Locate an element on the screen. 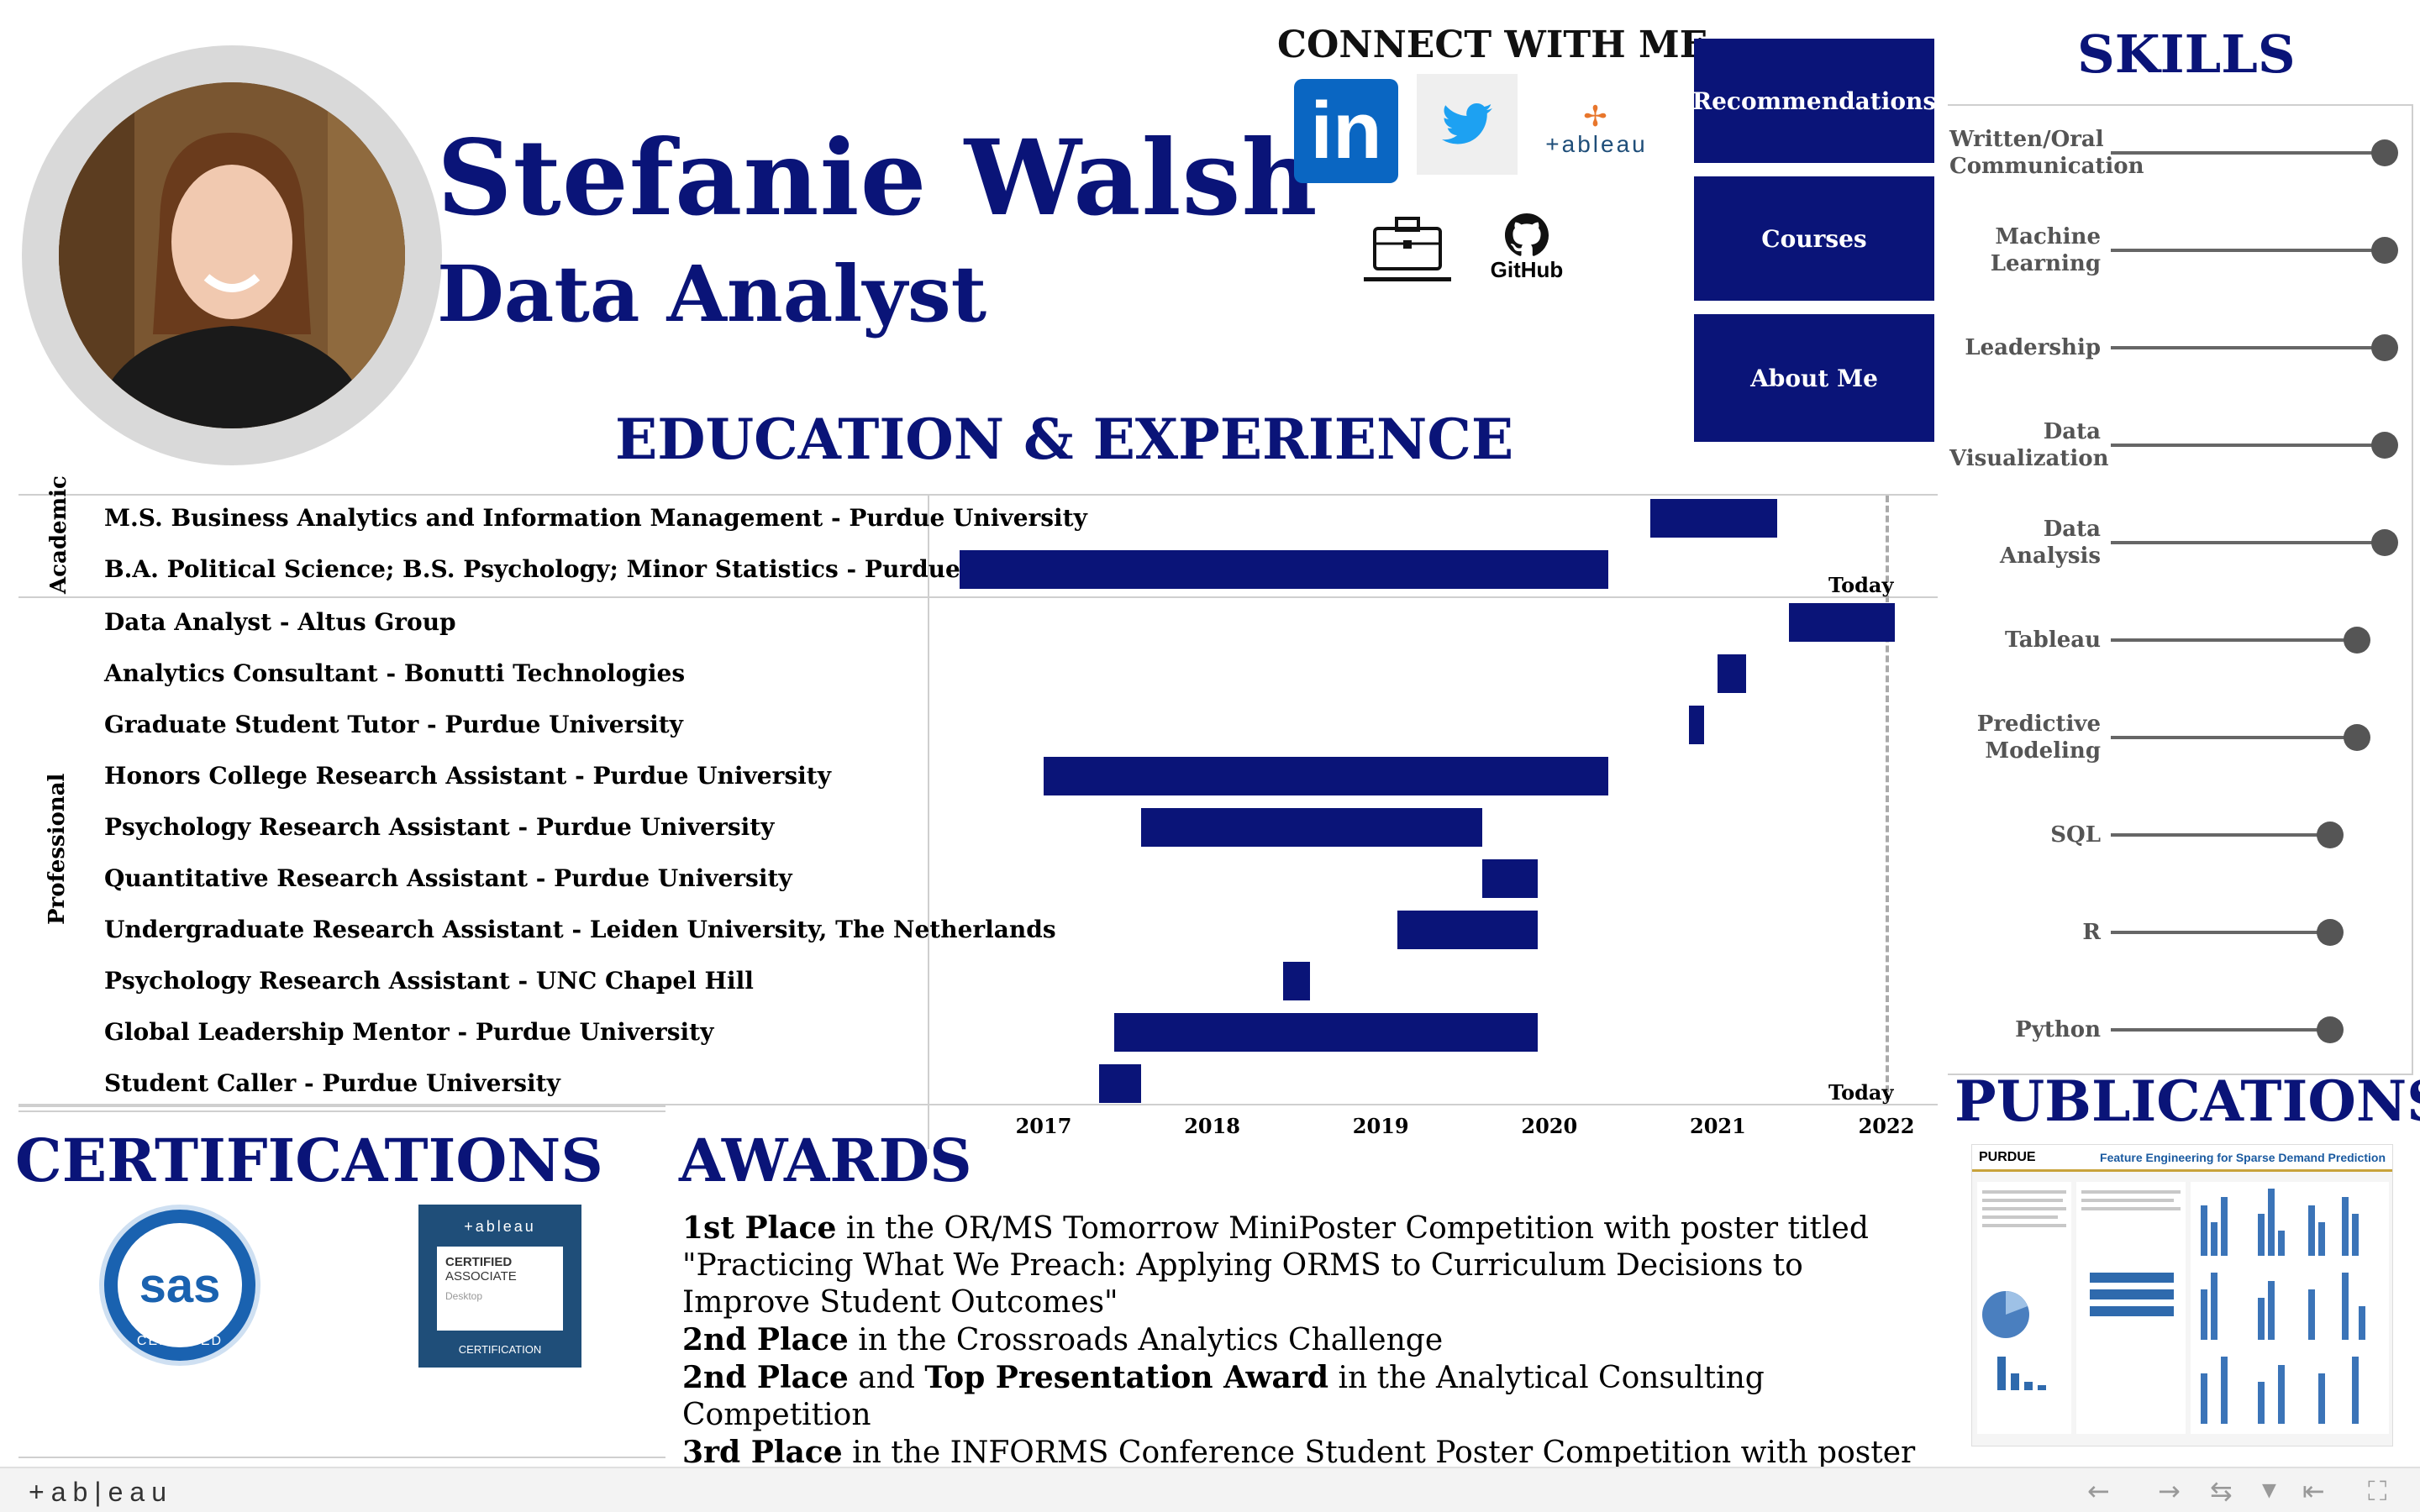  fullscreen-icon: ⛶ is located at coordinates (2377, 1491).